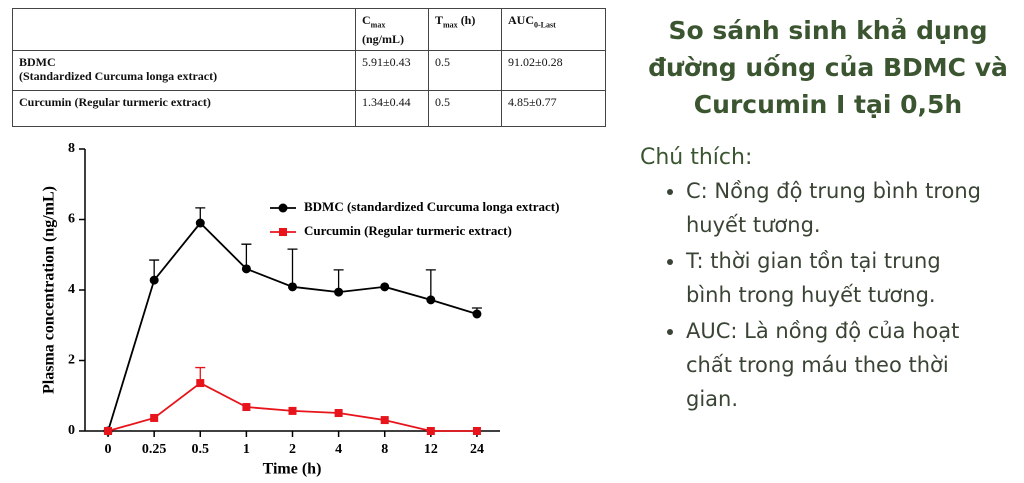 The width and height of the screenshot is (1024, 483). Describe the element at coordinates (553, 71) in the screenshot. I see `cell: 91.02±0.28` at that location.